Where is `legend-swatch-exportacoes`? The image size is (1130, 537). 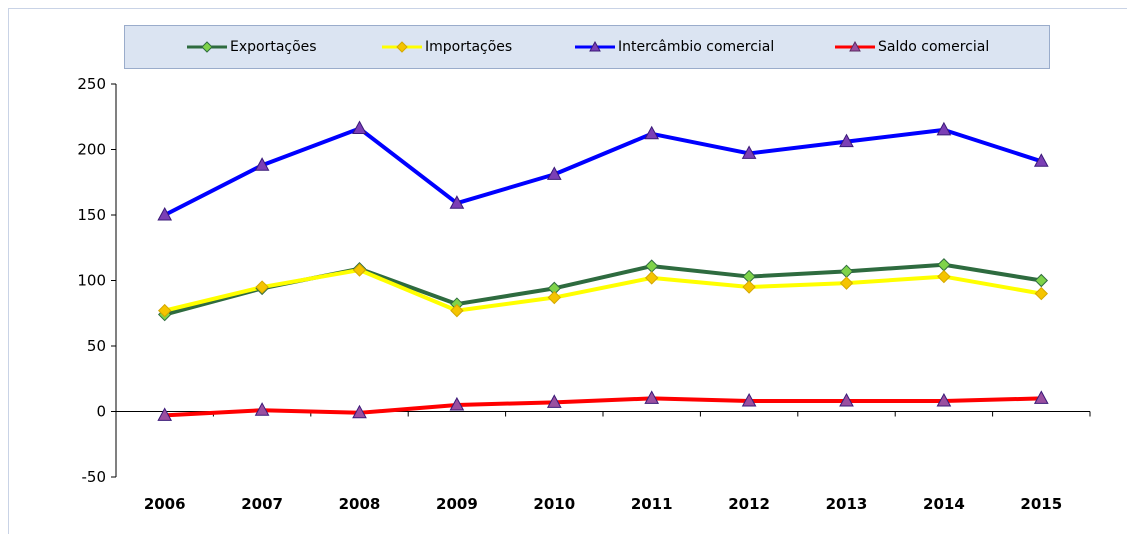 legend-swatch-exportacoes is located at coordinates (207, 47).